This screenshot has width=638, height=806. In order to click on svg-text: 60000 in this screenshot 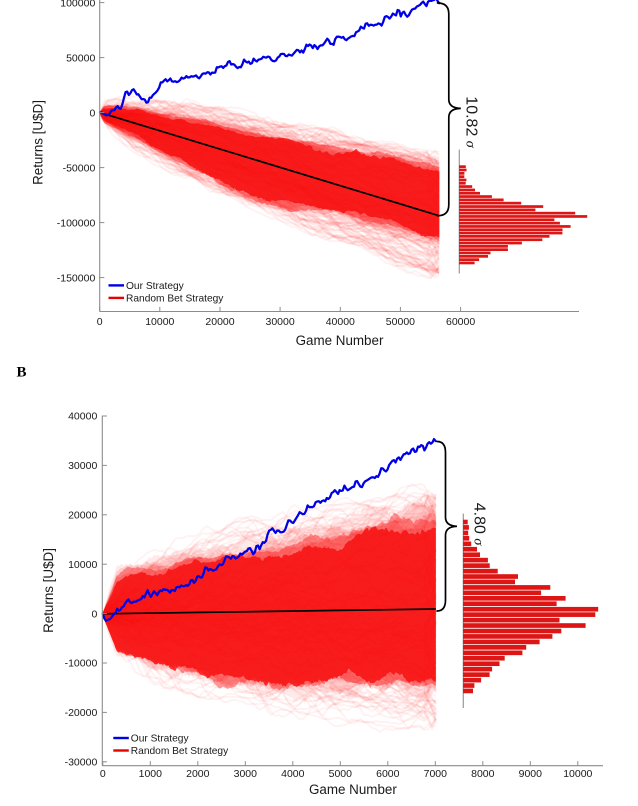, I will do `click(460, 322)`.